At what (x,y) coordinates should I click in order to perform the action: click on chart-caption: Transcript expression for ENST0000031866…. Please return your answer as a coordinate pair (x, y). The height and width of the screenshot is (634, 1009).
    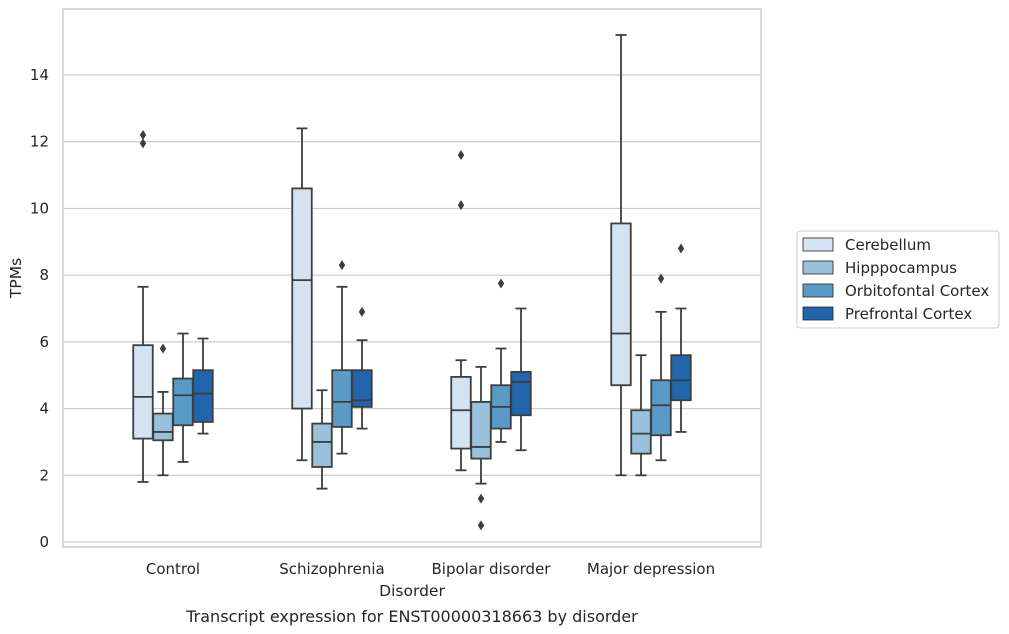
    Looking at the image, I should click on (411, 616).